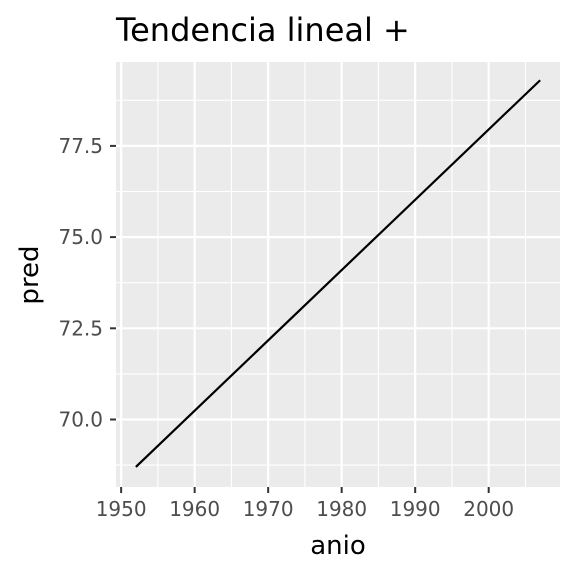 The height and width of the screenshot is (576, 576). I want to click on chart-title: Tendencia lineal +, so click(262, 30).